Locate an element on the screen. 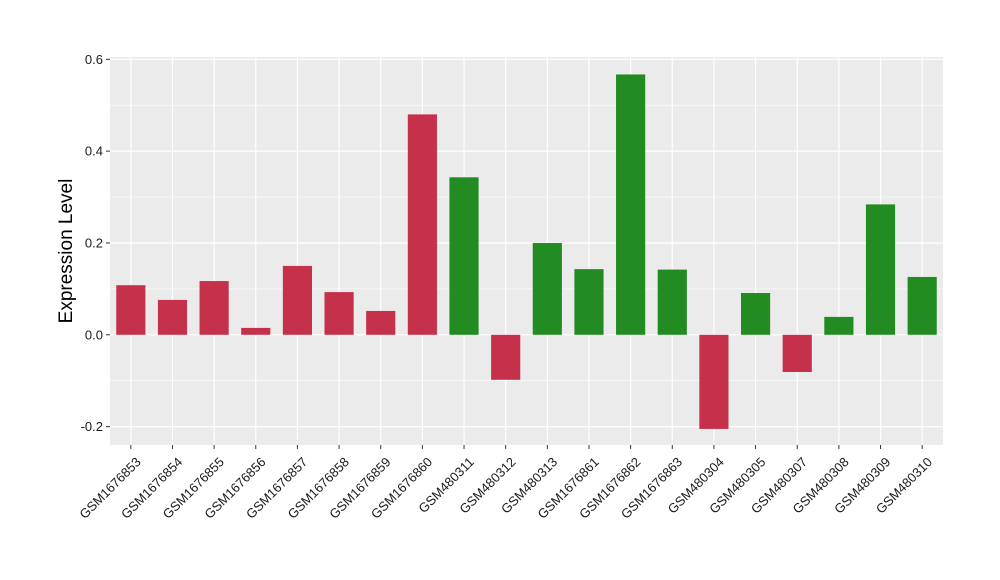  y-axis: -0.2 0.0 0.2 0.4 0.6 is located at coordinates (95, 243).